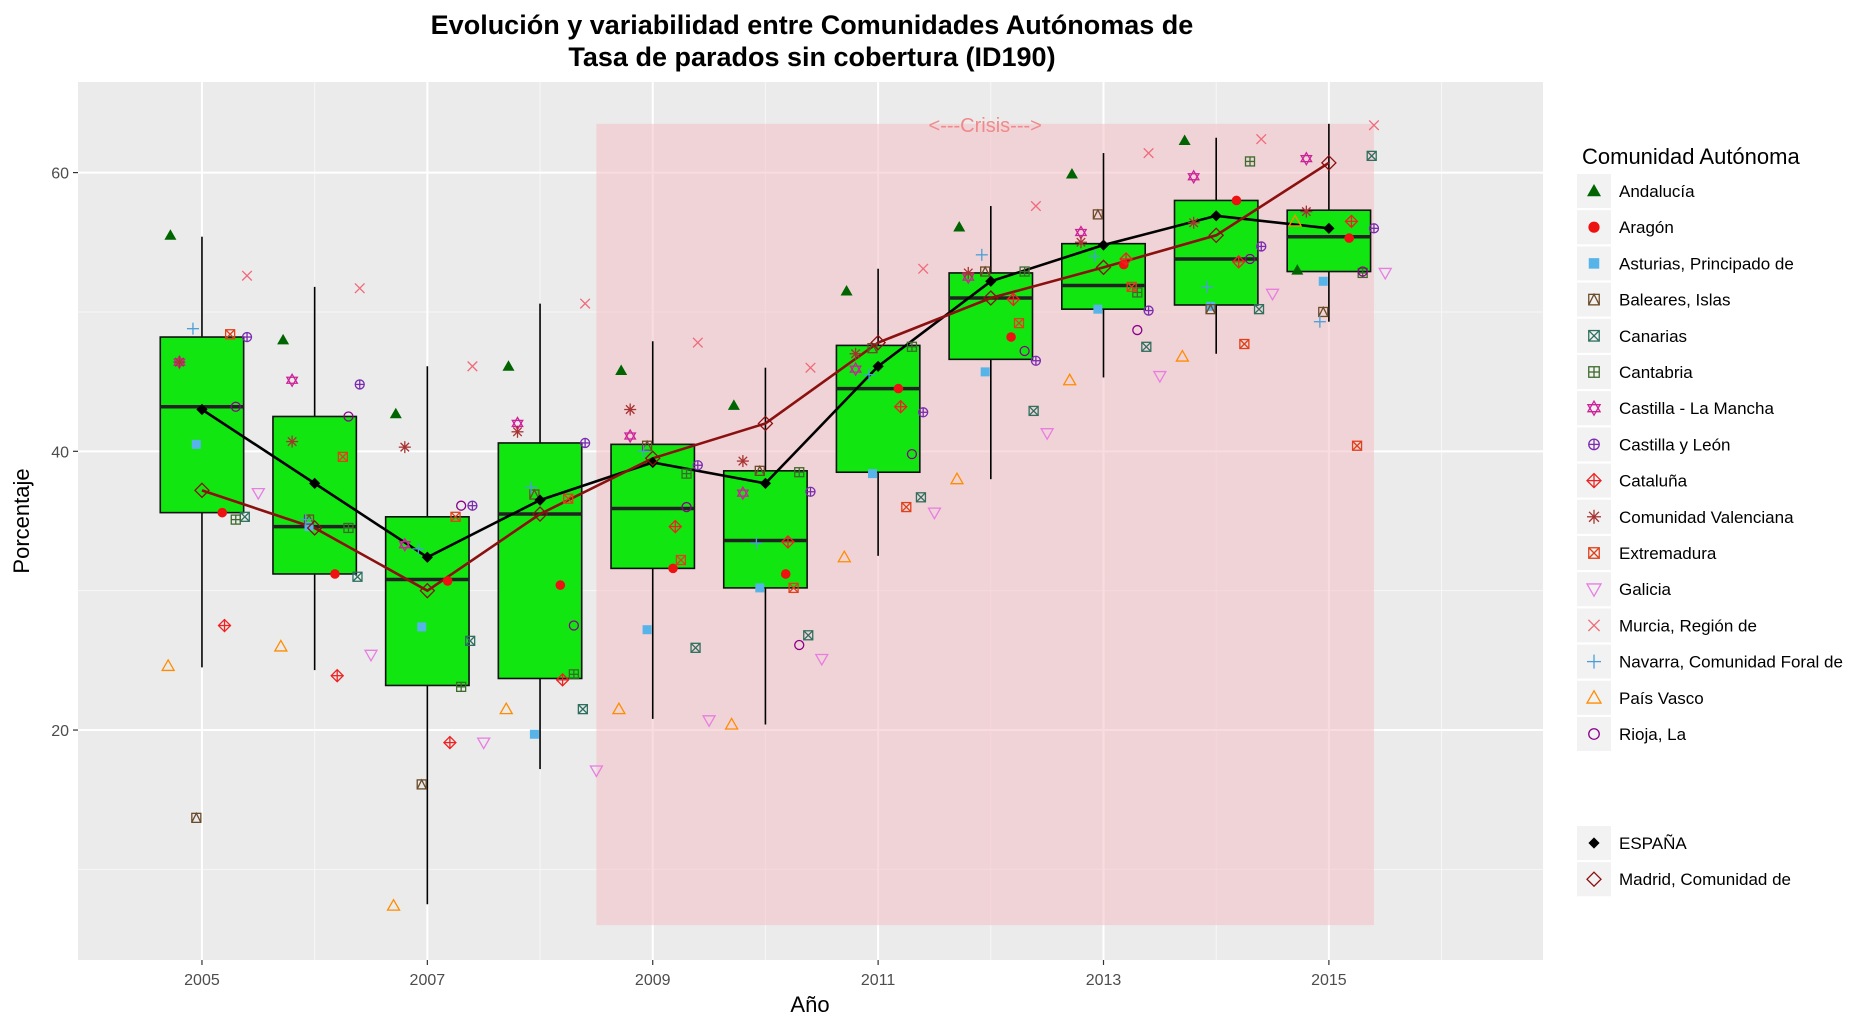 The width and height of the screenshot is (1870, 1022). Describe the element at coordinates (1594, 372) in the screenshot. I see `legend-key-cantabria` at that location.